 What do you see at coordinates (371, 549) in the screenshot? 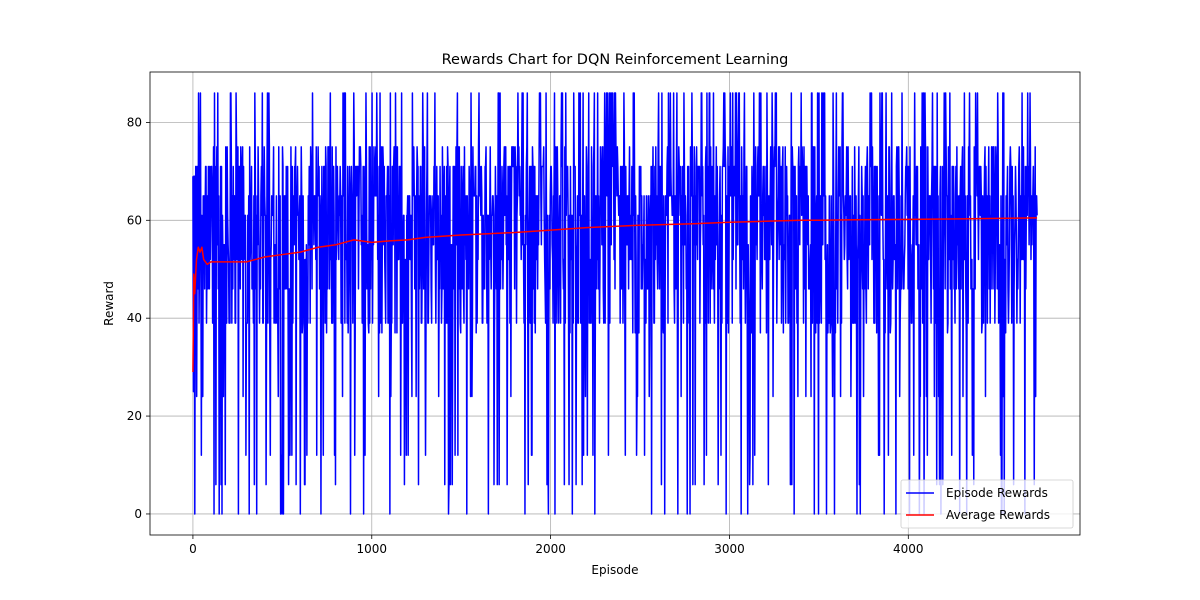
I see `x-tick-label: 1000` at bounding box center [371, 549].